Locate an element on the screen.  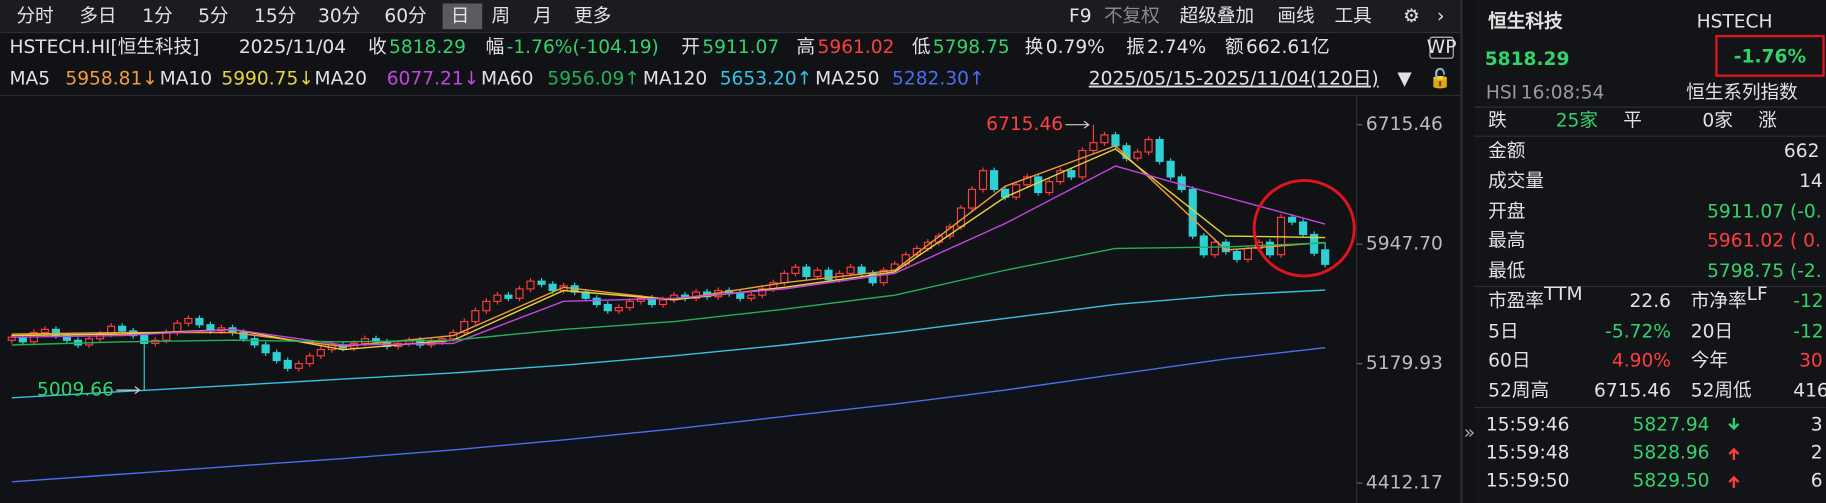
toolbar-buttons: 分时 多日 1分 5分 15分 30分 60分 日 周 月 更多 F9 不复权 超级叠加 画线 工具 is located at coordinates (694, 16).